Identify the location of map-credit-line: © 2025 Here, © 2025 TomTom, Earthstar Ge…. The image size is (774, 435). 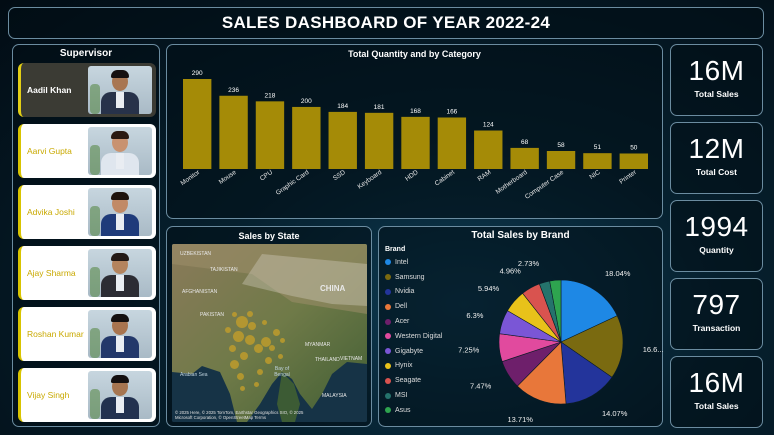
(239, 412).